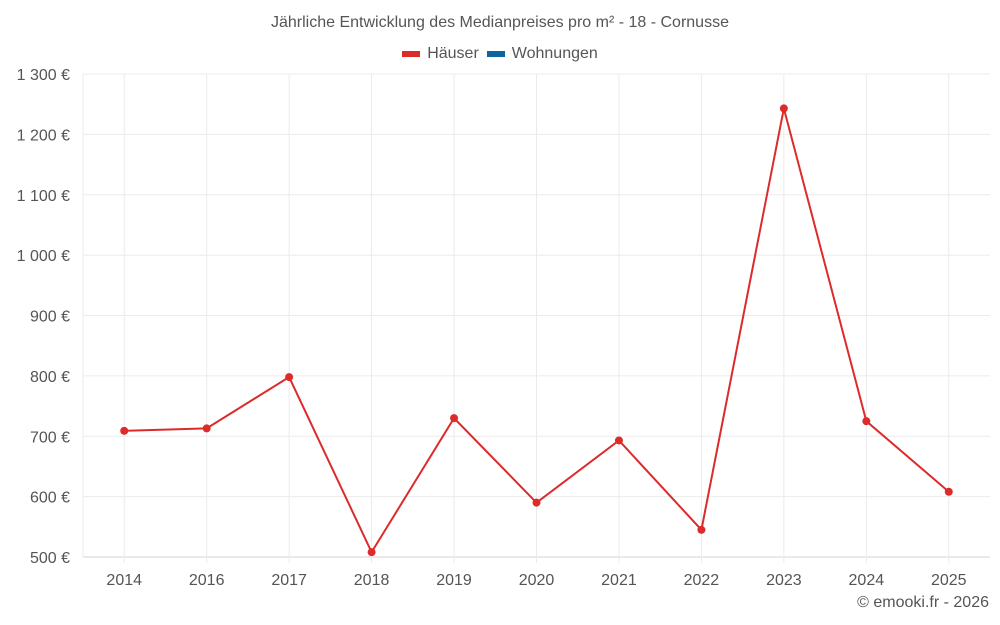  What do you see at coordinates (784, 580) in the screenshot?
I see `x-tick-label: 2023` at bounding box center [784, 580].